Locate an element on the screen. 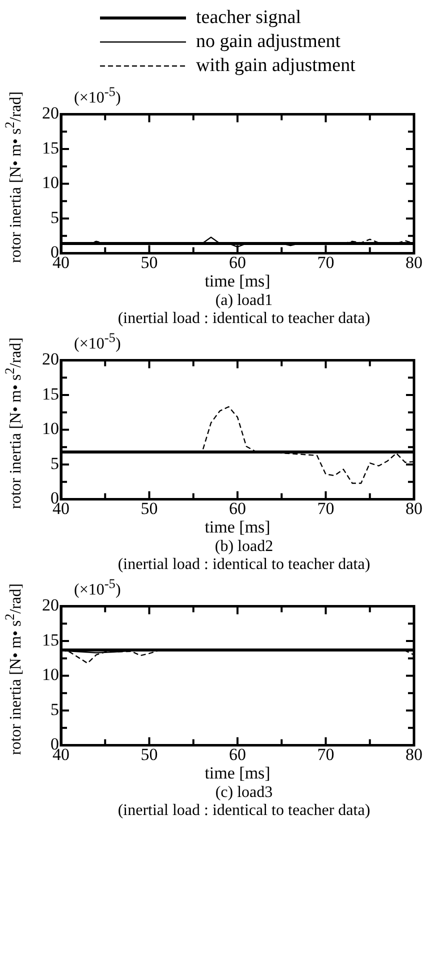  text: (b) load2 is located at coordinates (244, 547).